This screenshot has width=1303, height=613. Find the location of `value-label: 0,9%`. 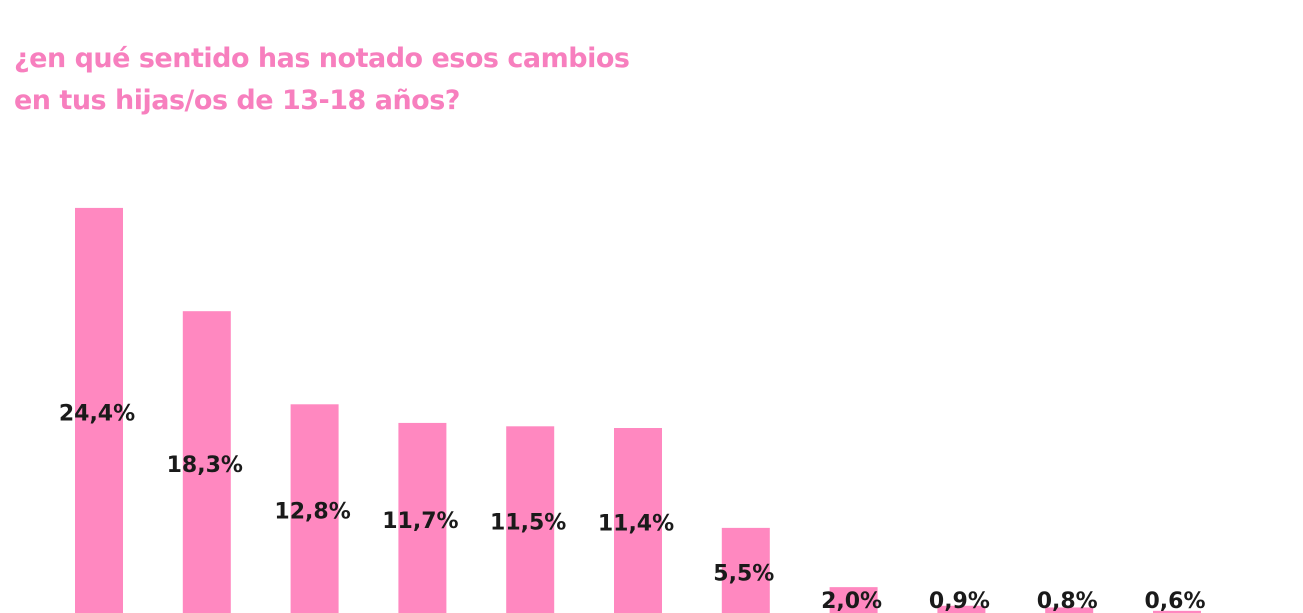

value-label: 0,9% is located at coordinates (959, 601).